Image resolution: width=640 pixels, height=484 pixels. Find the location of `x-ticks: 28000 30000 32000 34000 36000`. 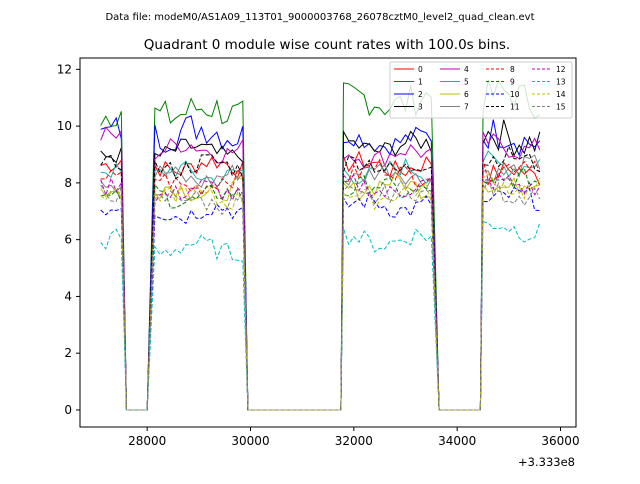

x-ticks: 28000 30000 32000 34000 36000 is located at coordinates (354, 437).